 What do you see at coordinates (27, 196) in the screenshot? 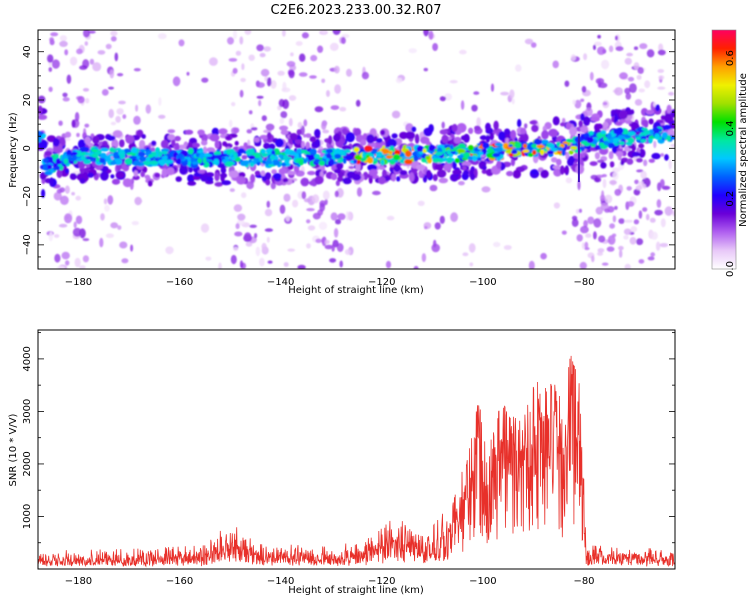
I see `y-tick-label: −20` at bounding box center [27, 196].